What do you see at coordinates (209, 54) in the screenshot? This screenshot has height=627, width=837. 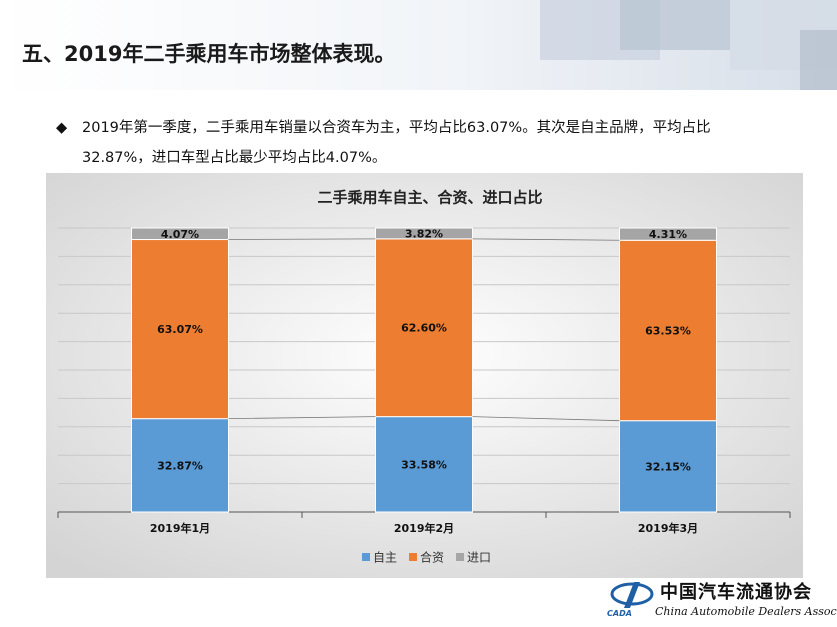 I see `slide-title: 五、2019年二手乘用车市场整体表现。` at bounding box center [209, 54].